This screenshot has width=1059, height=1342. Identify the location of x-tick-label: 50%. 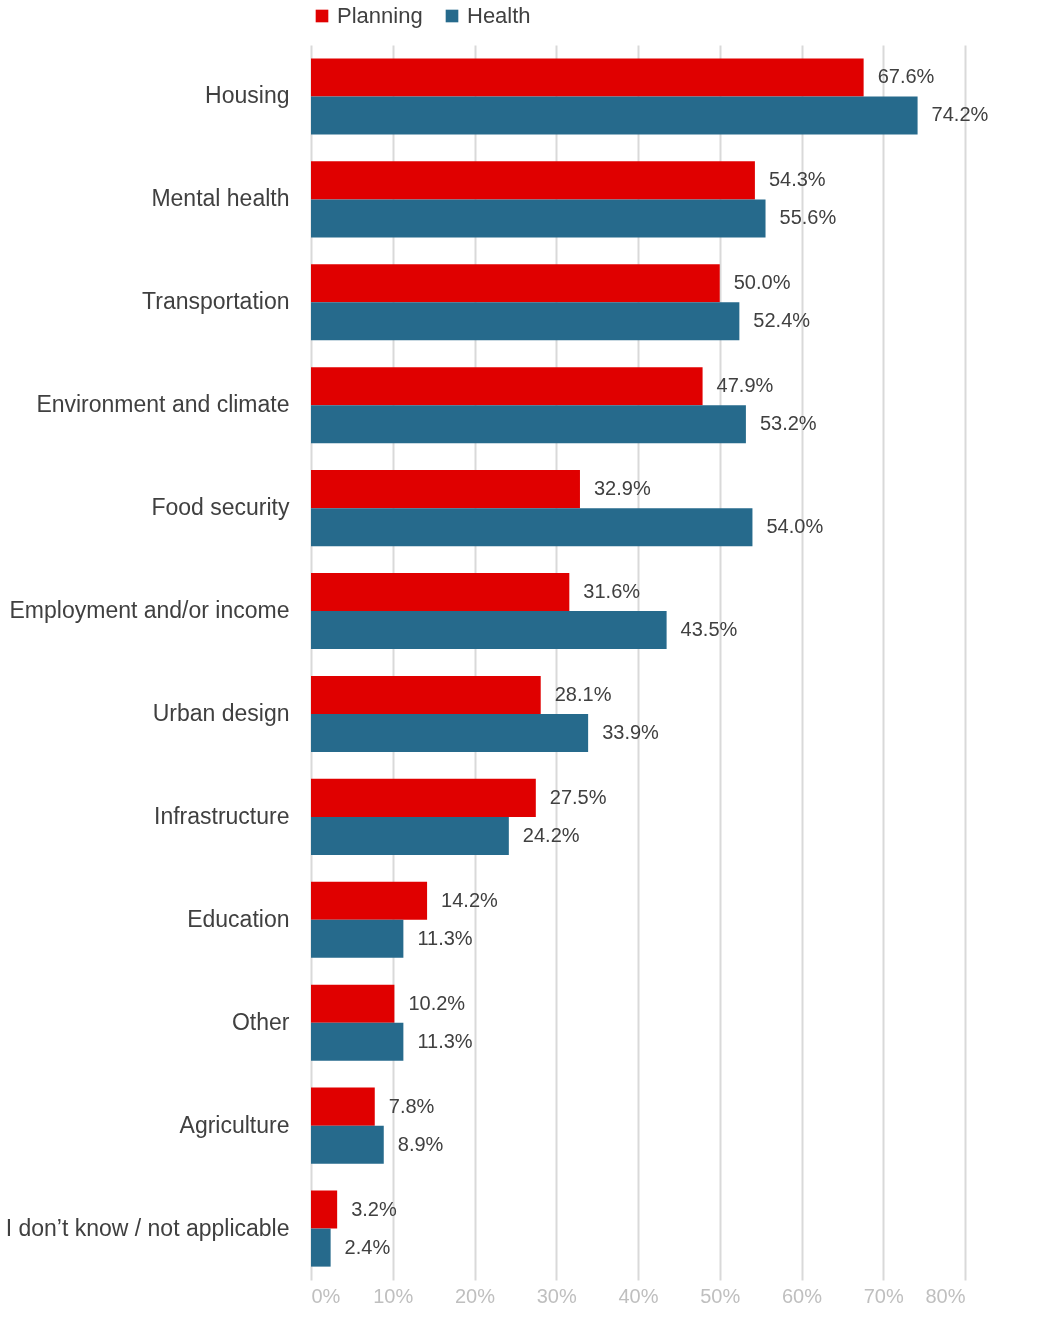
(720, 1295).